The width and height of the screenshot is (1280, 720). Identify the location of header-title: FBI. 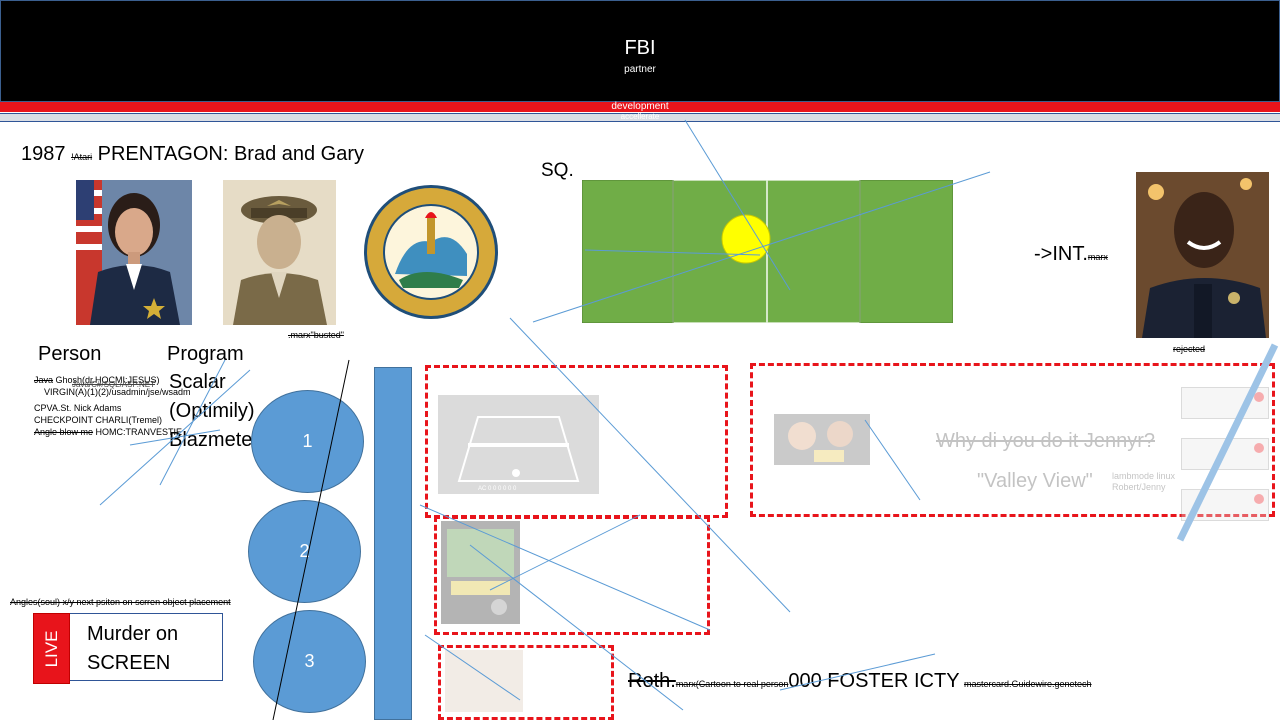
(640, 48).